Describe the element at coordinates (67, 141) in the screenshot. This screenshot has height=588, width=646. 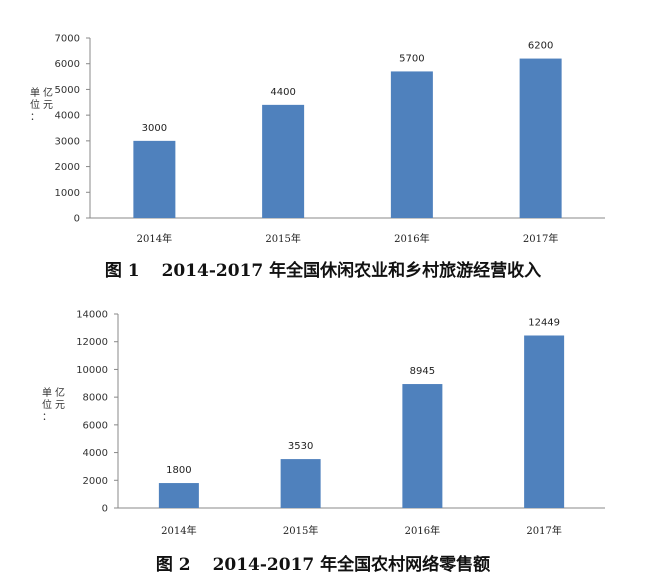
I see `chart-1-y-tick-label: 3000` at that location.